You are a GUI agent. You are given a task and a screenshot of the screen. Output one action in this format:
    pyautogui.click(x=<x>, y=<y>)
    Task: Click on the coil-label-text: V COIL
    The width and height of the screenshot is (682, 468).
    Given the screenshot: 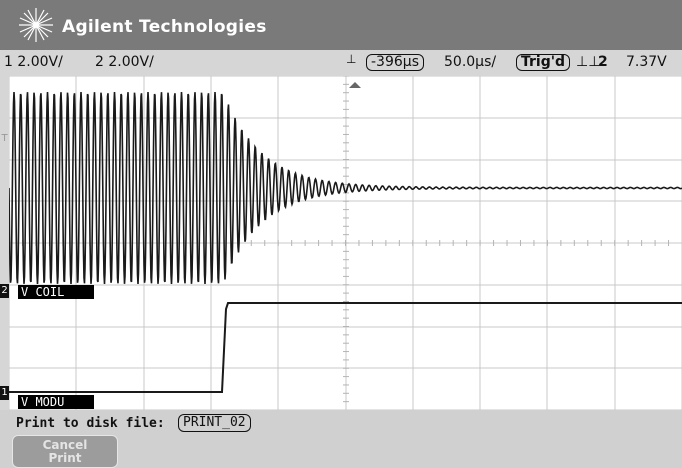 What is the action you would take?
    pyautogui.click(x=42, y=292)
    